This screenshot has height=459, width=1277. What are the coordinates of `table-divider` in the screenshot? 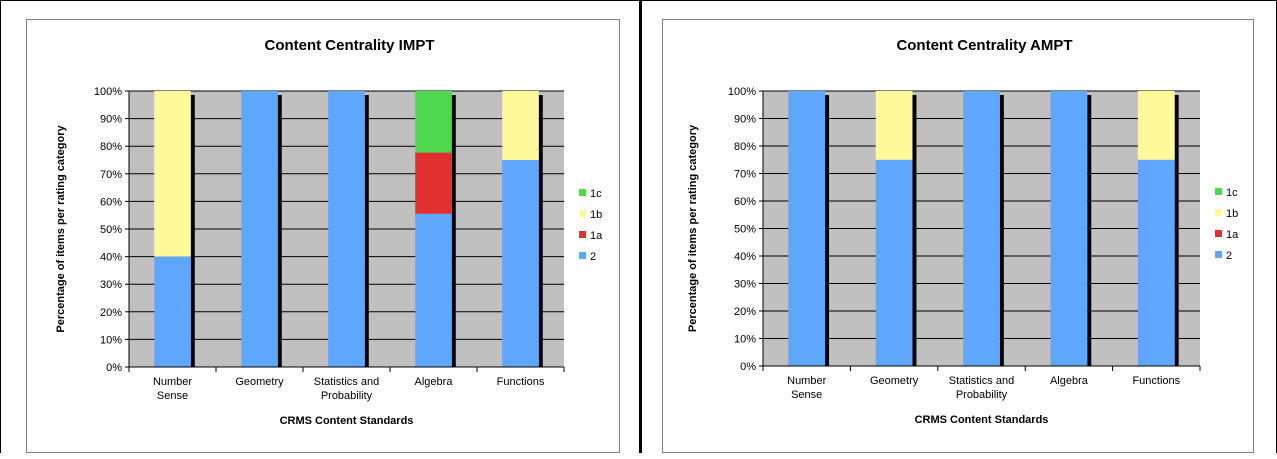 It's located at (640, 226).